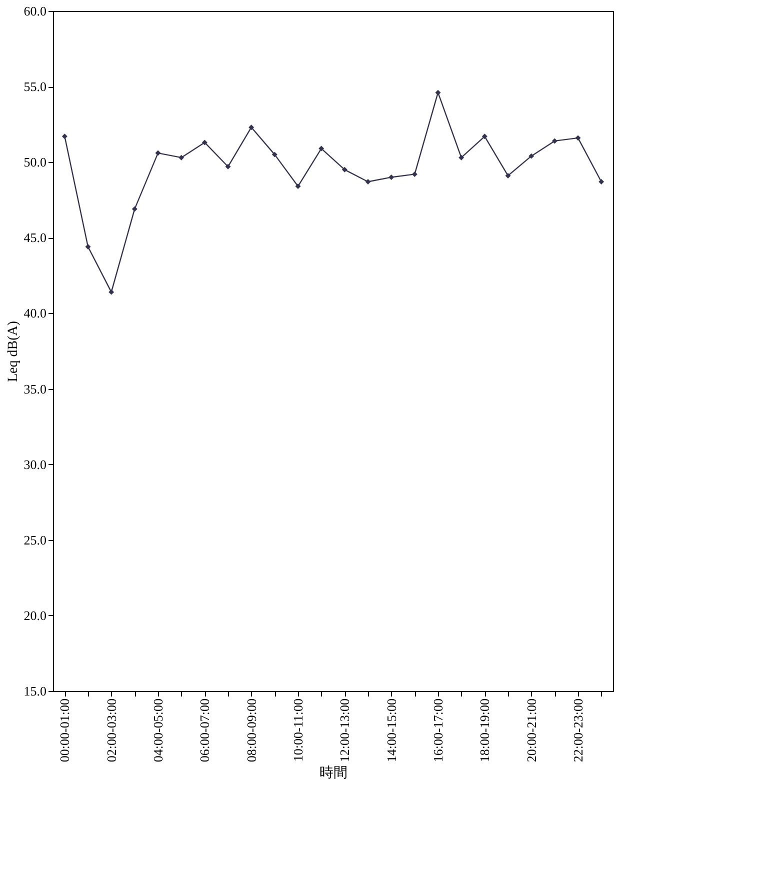 This screenshot has height=888, width=767. I want to click on x-tick-label: 00:00-01:00, so click(64, 730).